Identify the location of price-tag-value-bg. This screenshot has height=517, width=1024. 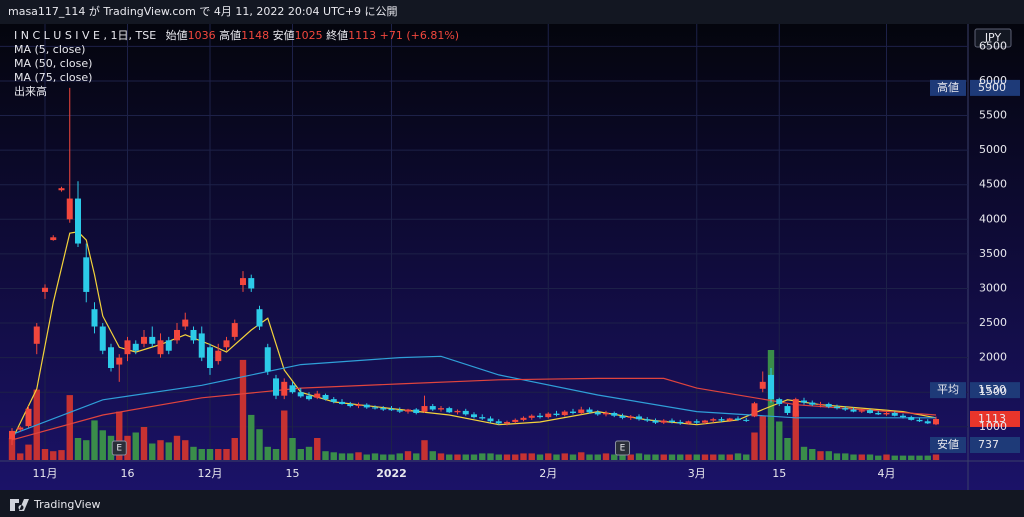
(995, 444).